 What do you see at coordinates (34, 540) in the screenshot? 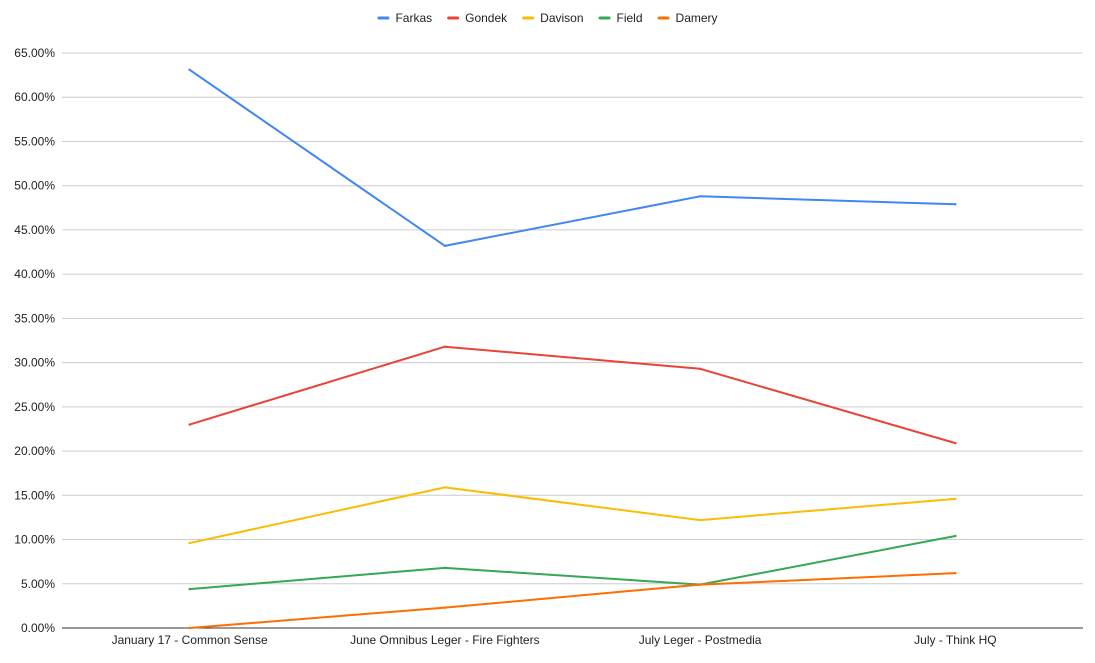
I see `y-tick-label: 10.00%` at bounding box center [34, 540].